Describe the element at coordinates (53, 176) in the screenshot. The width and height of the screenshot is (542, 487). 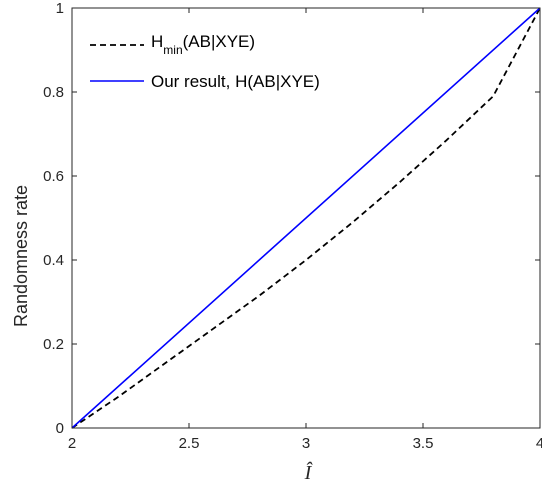
I see `y-tick-label: 0.6` at that location.